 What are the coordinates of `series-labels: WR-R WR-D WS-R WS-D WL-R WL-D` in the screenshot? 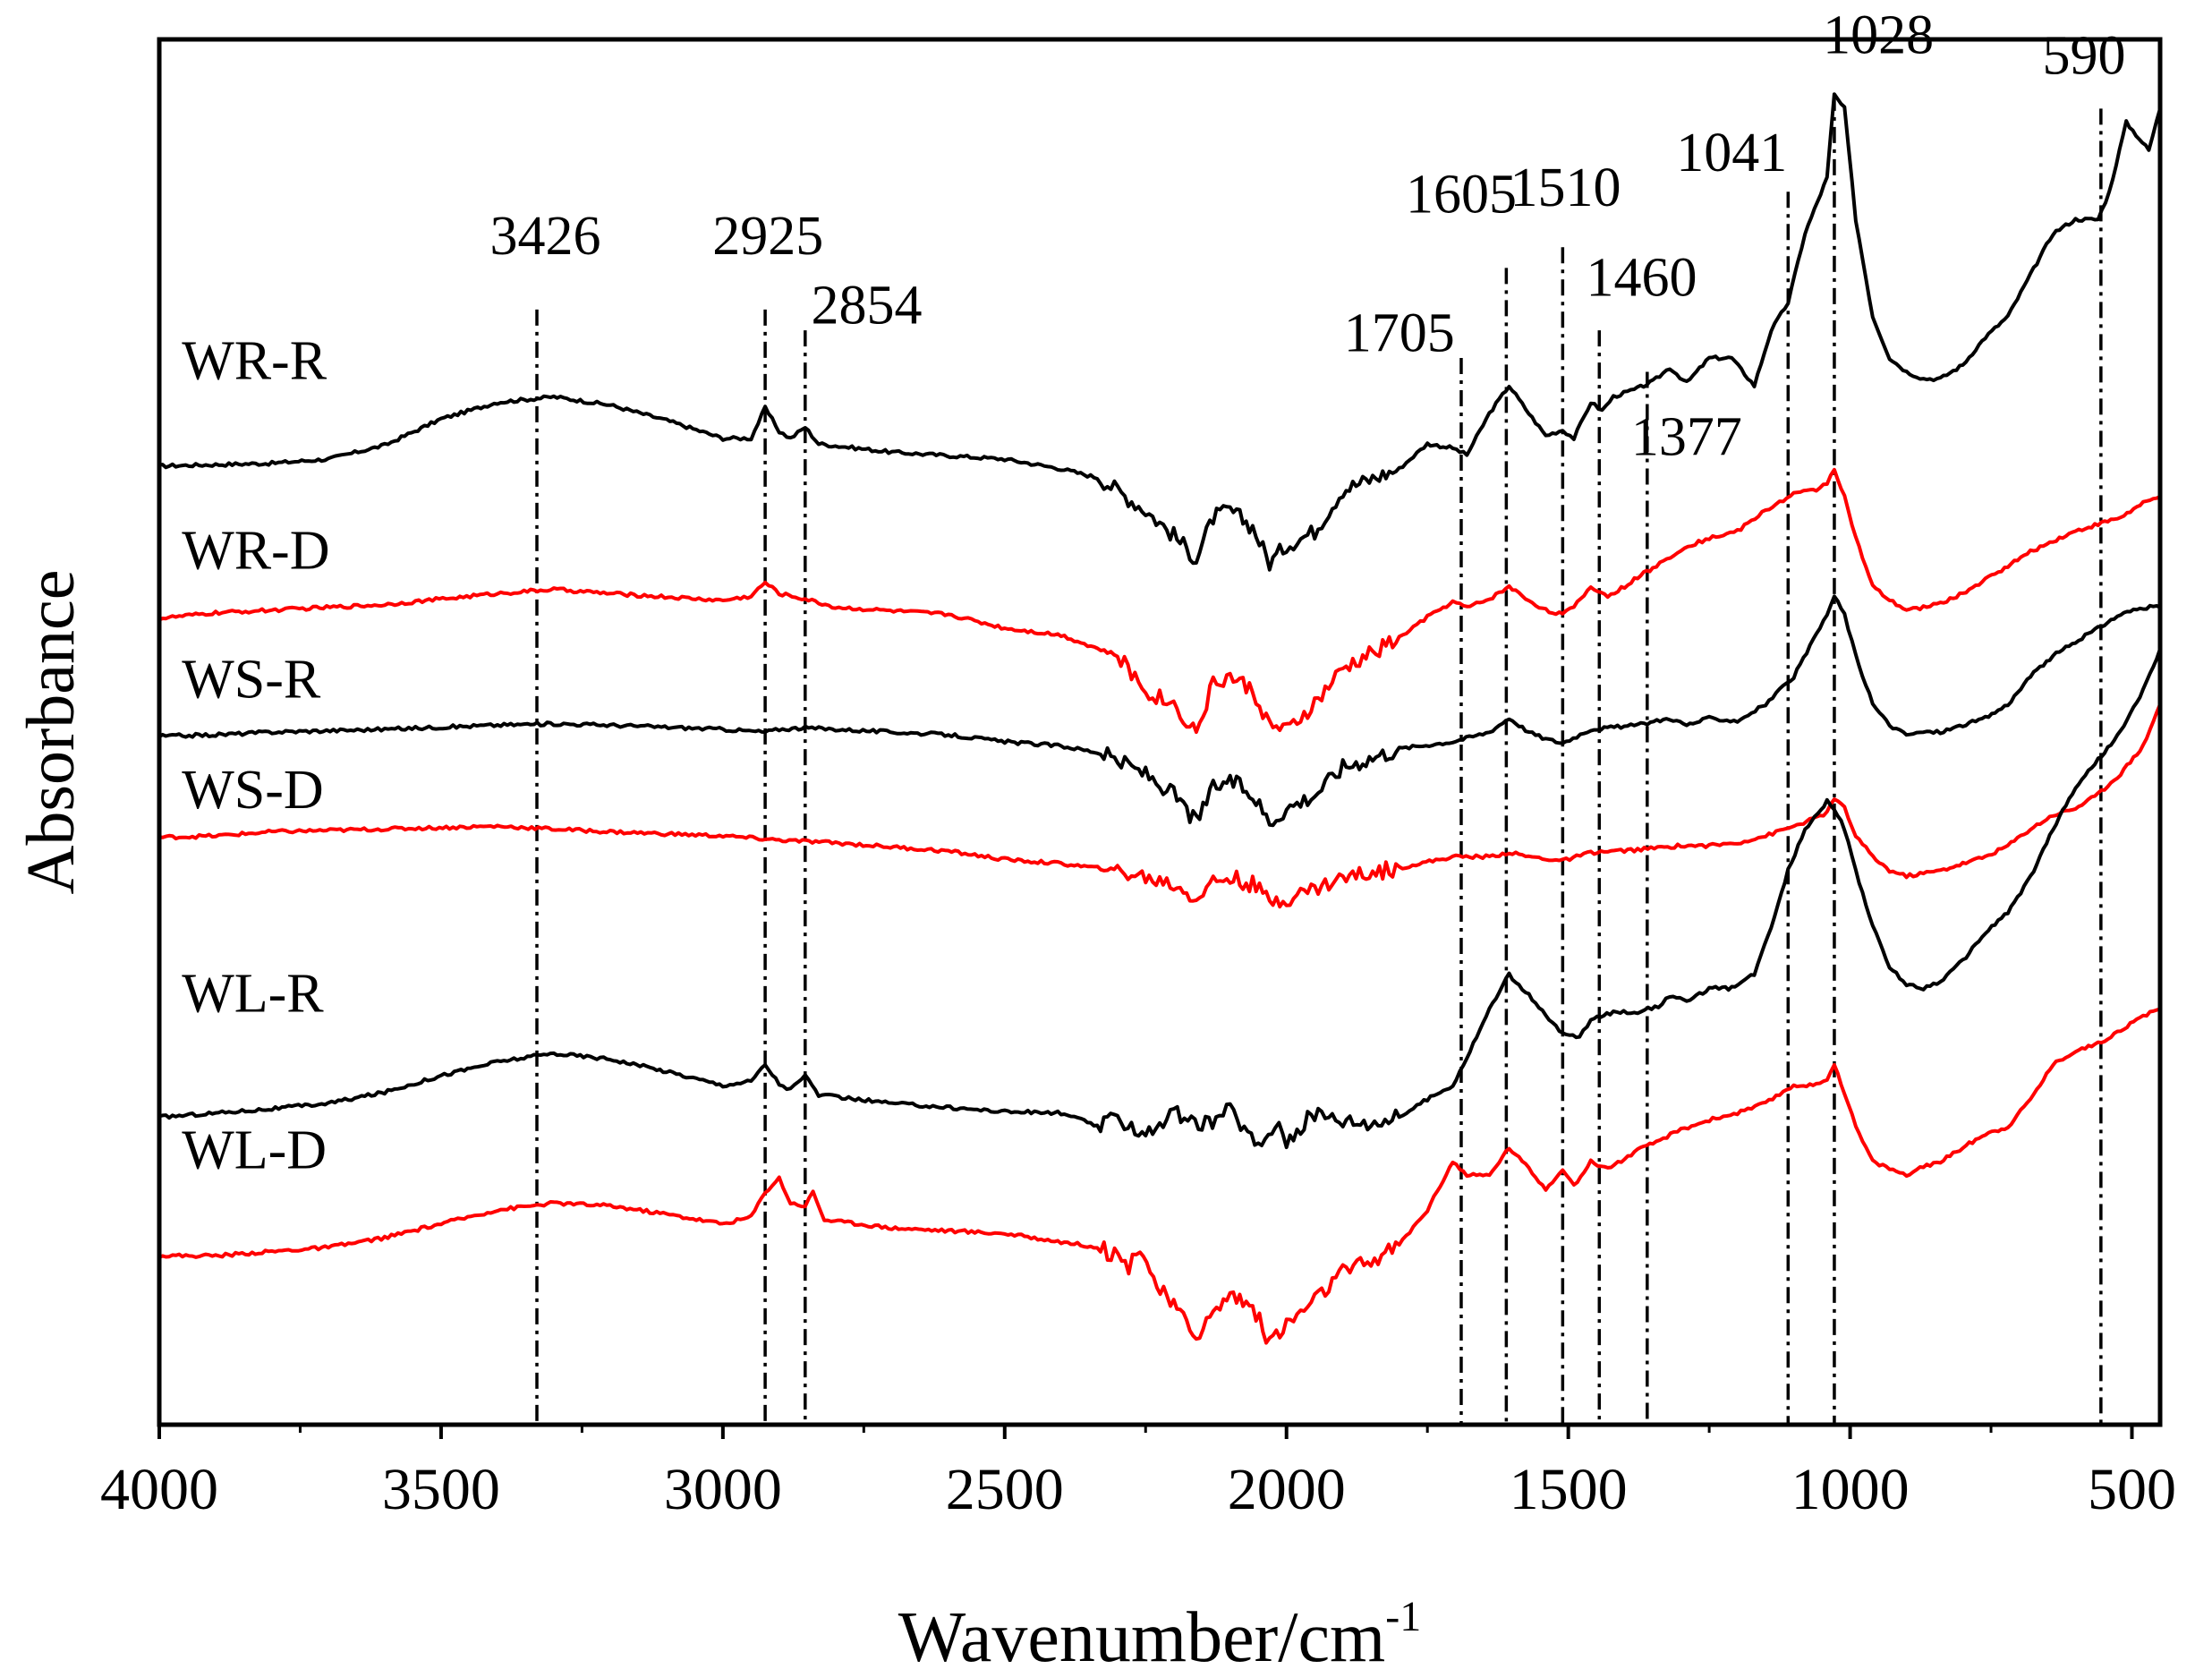 It's located at (255, 755).